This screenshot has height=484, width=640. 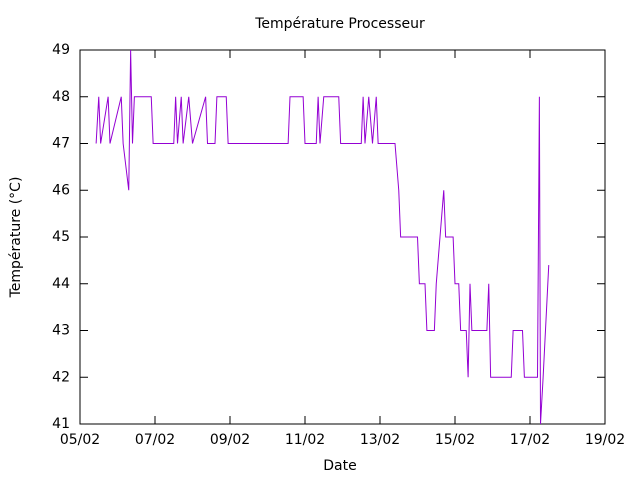 I want to click on chart-title: Température Processeur, so click(x=339, y=24).